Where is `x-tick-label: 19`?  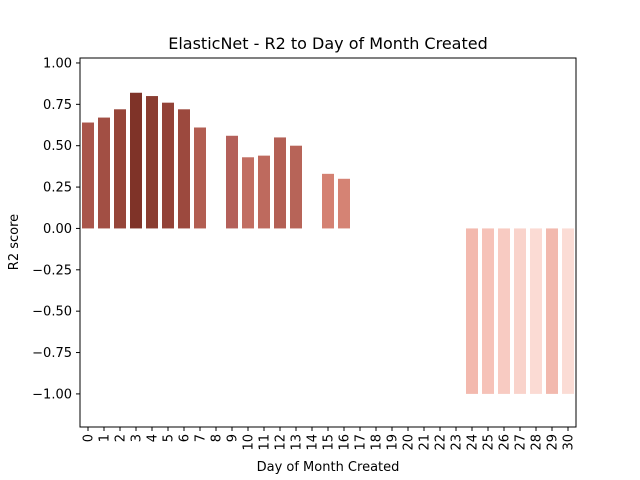
x-tick-label: 19 is located at coordinates (393, 442).